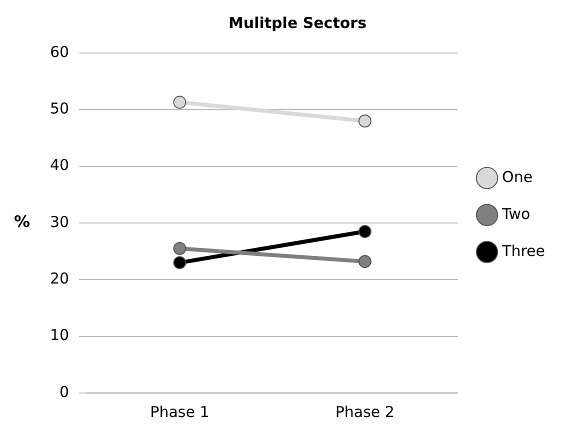 The height and width of the screenshot is (435, 575). Describe the element at coordinates (180, 411) in the screenshot. I see `x-tick-label: Phase 1` at that location.